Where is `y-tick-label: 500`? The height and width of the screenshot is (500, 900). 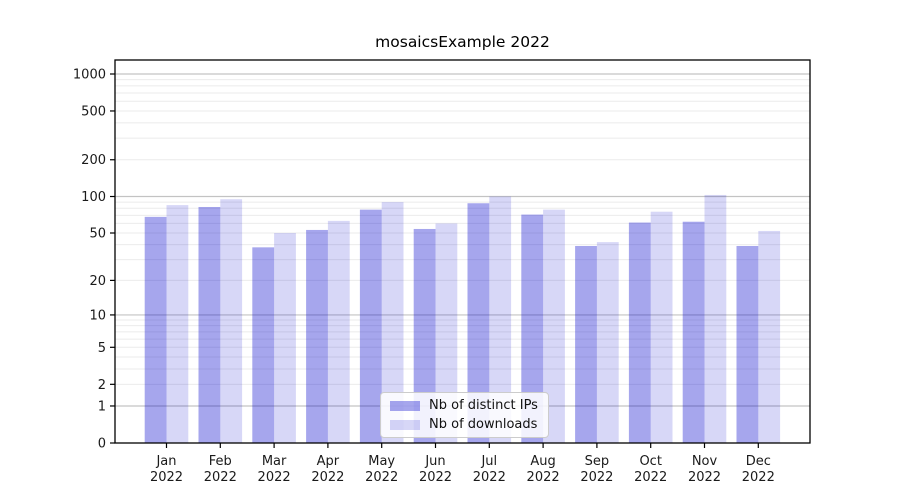 y-tick-label: 500 is located at coordinates (93, 111).